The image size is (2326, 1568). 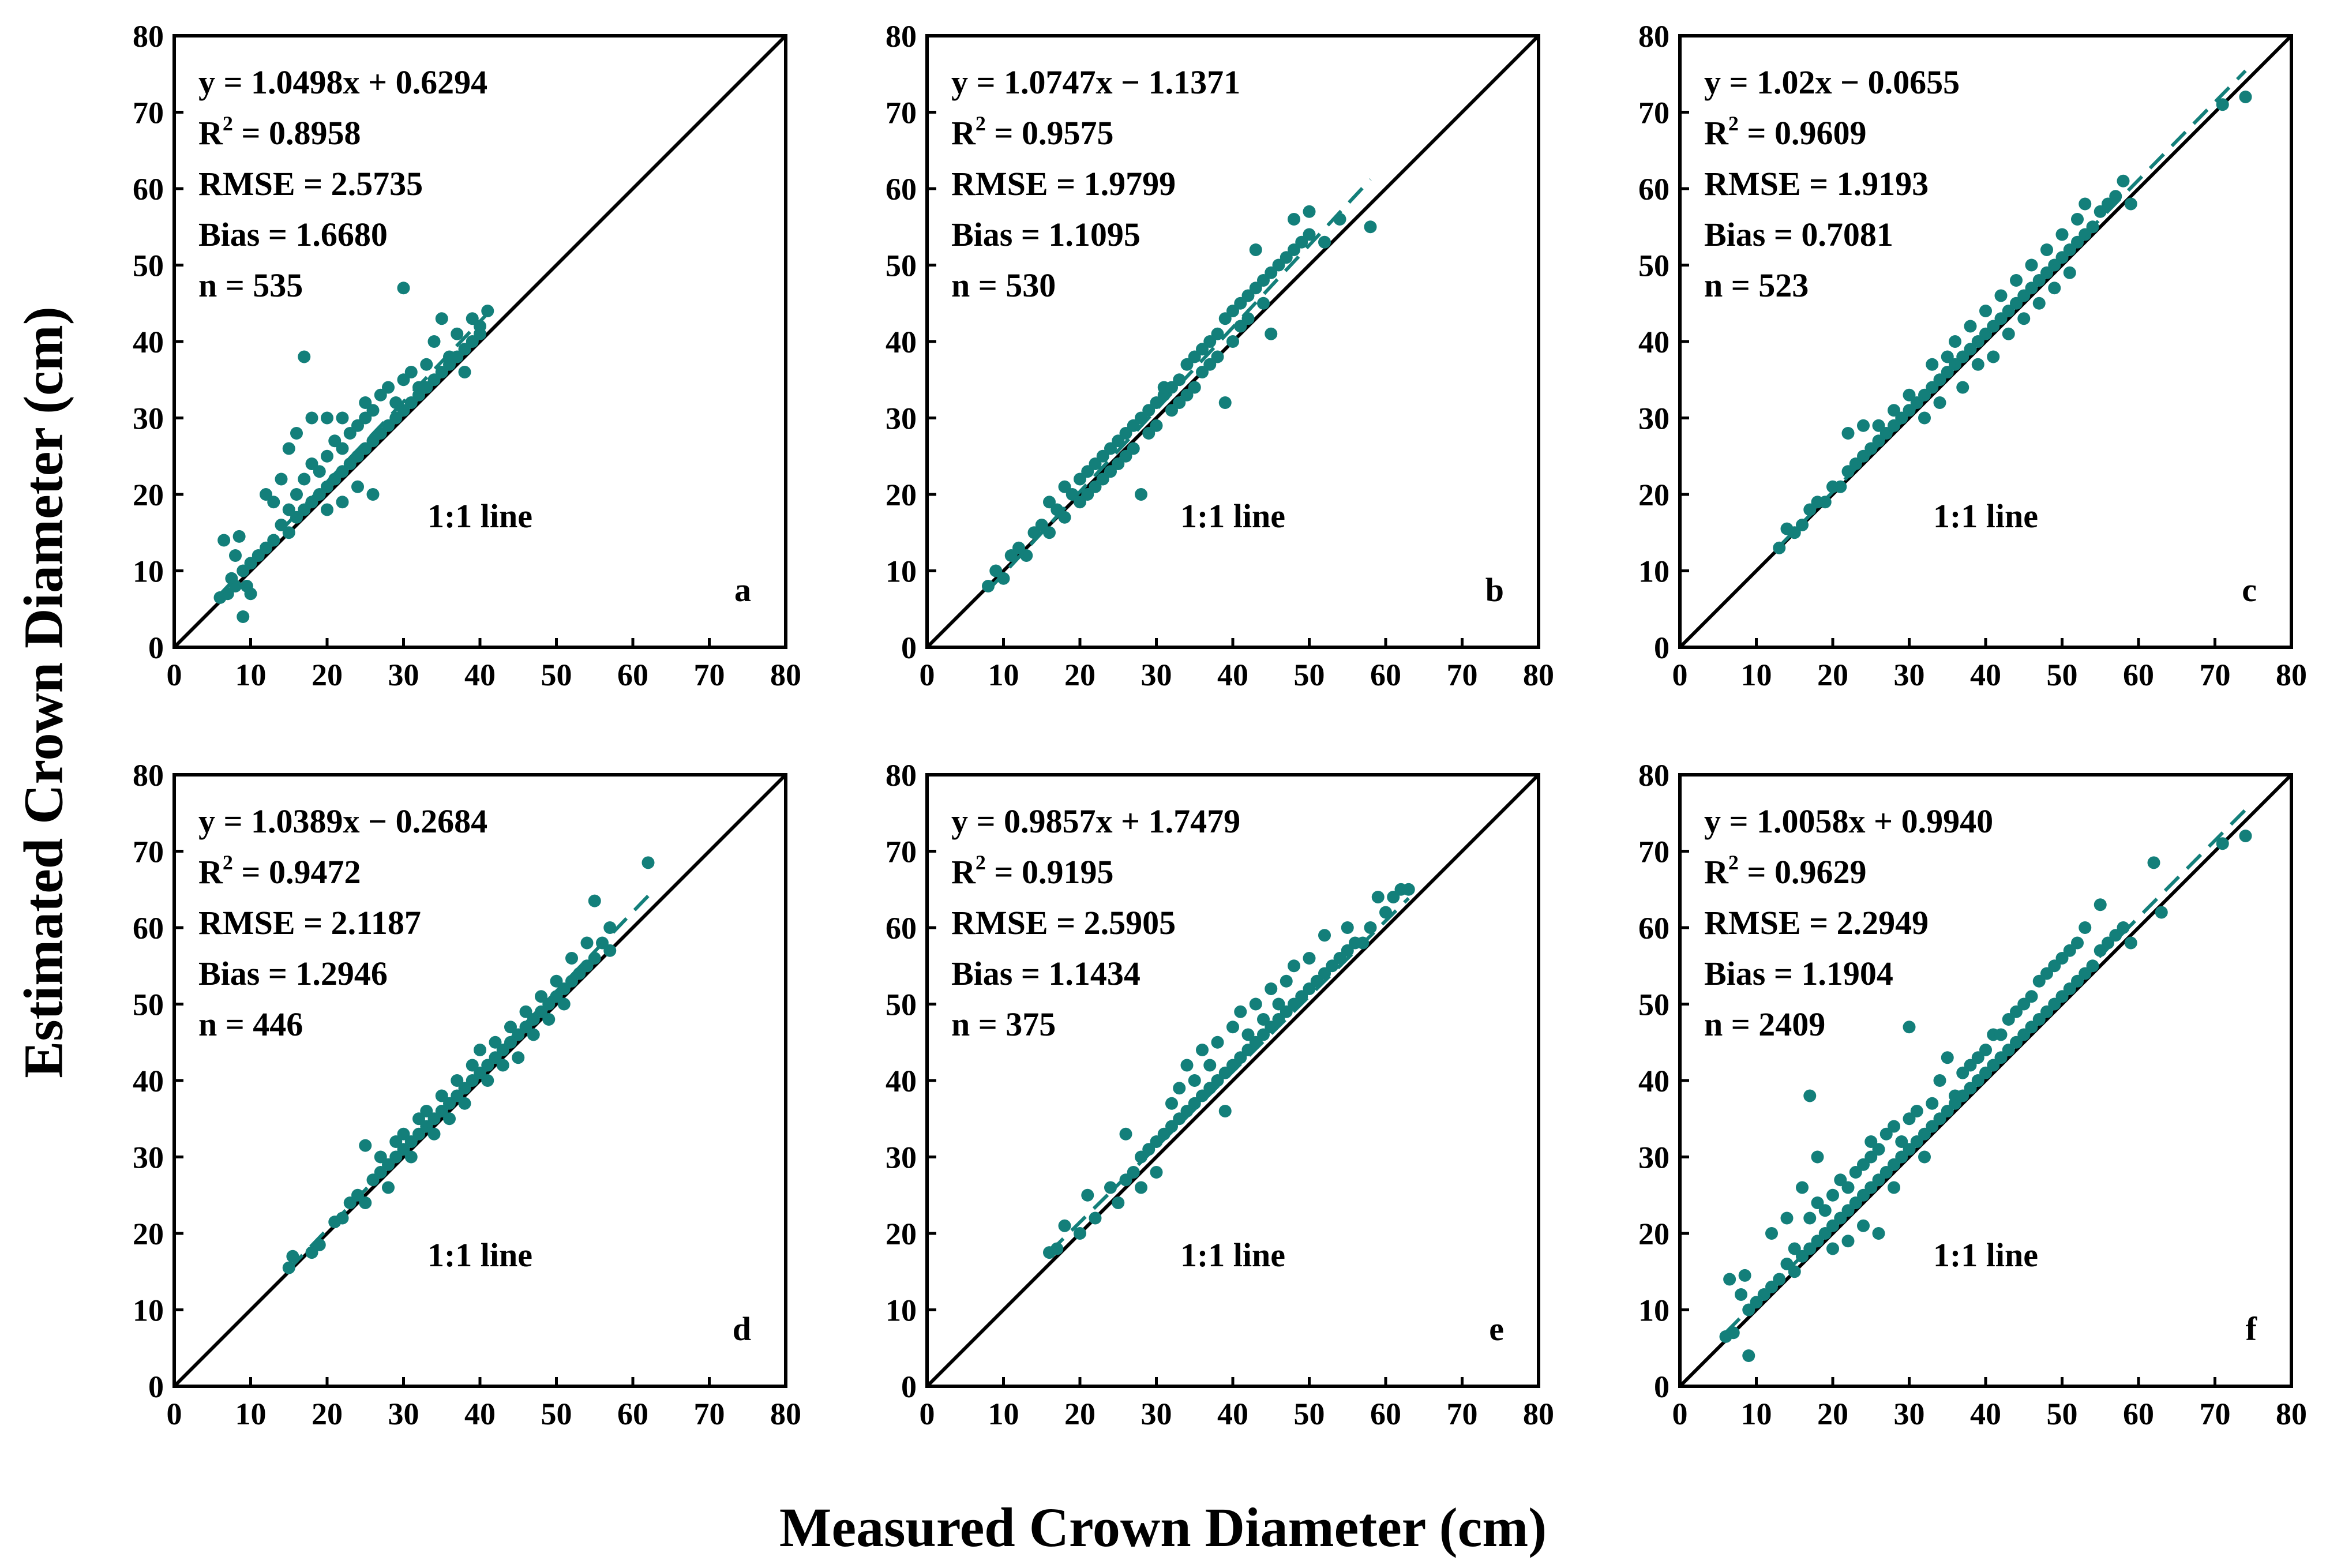 I want to click on r-squared: R2 = 0.9629, so click(x=1785, y=871).